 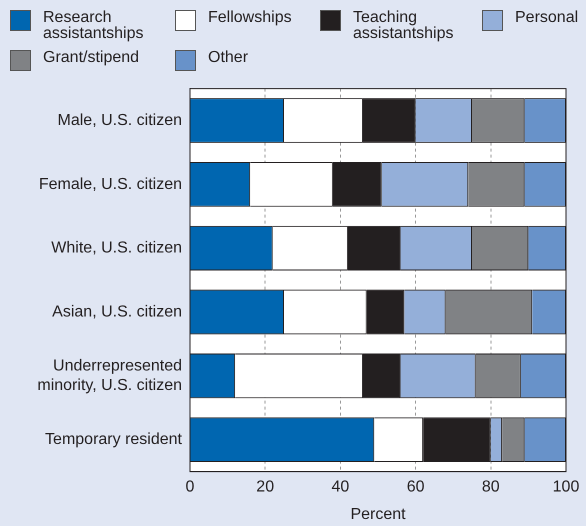 I want to click on legend-label: Other, so click(x=228, y=57).